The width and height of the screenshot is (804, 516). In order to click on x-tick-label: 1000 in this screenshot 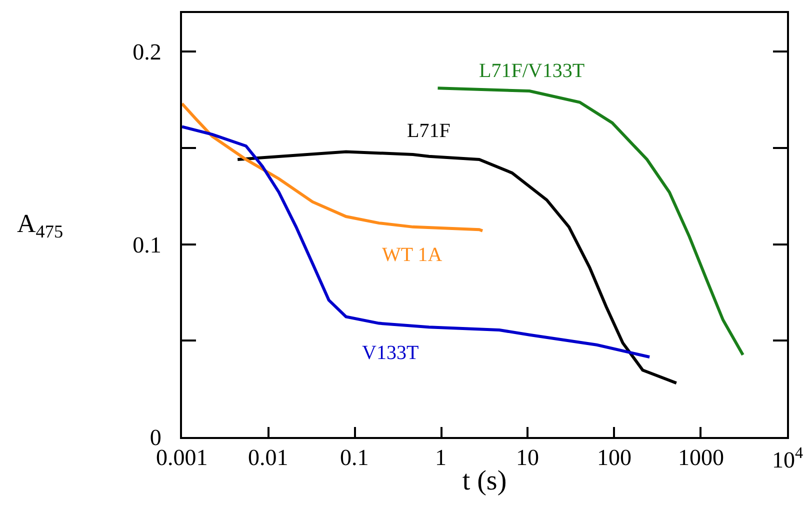, I will do `click(701, 457)`.